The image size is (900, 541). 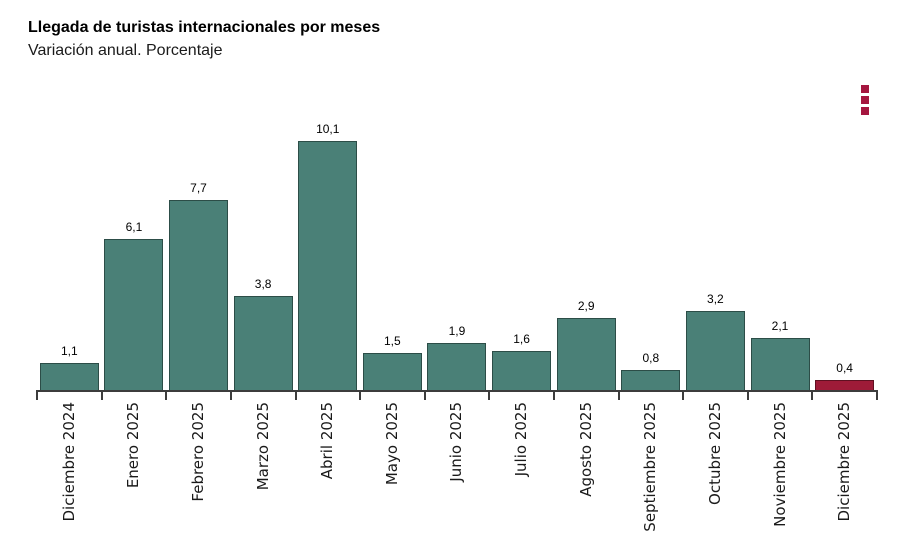 What do you see at coordinates (198, 187) in the screenshot?
I see `bar-value-label: 7,7` at bounding box center [198, 187].